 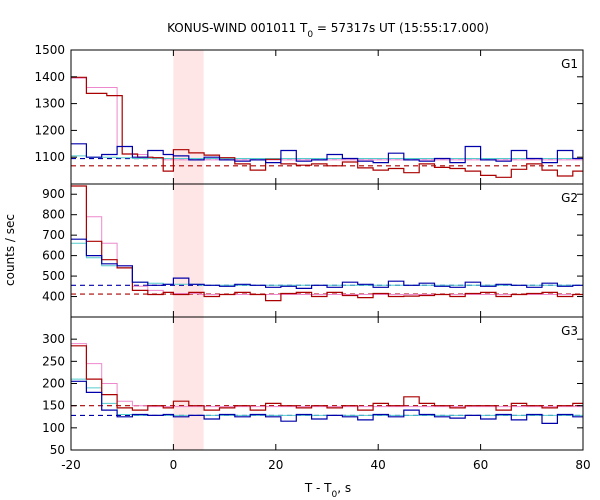 What do you see at coordinates (480, 465) in the screenshot?
I see `x-tick-label: 60` at bounding box center [480, 465].